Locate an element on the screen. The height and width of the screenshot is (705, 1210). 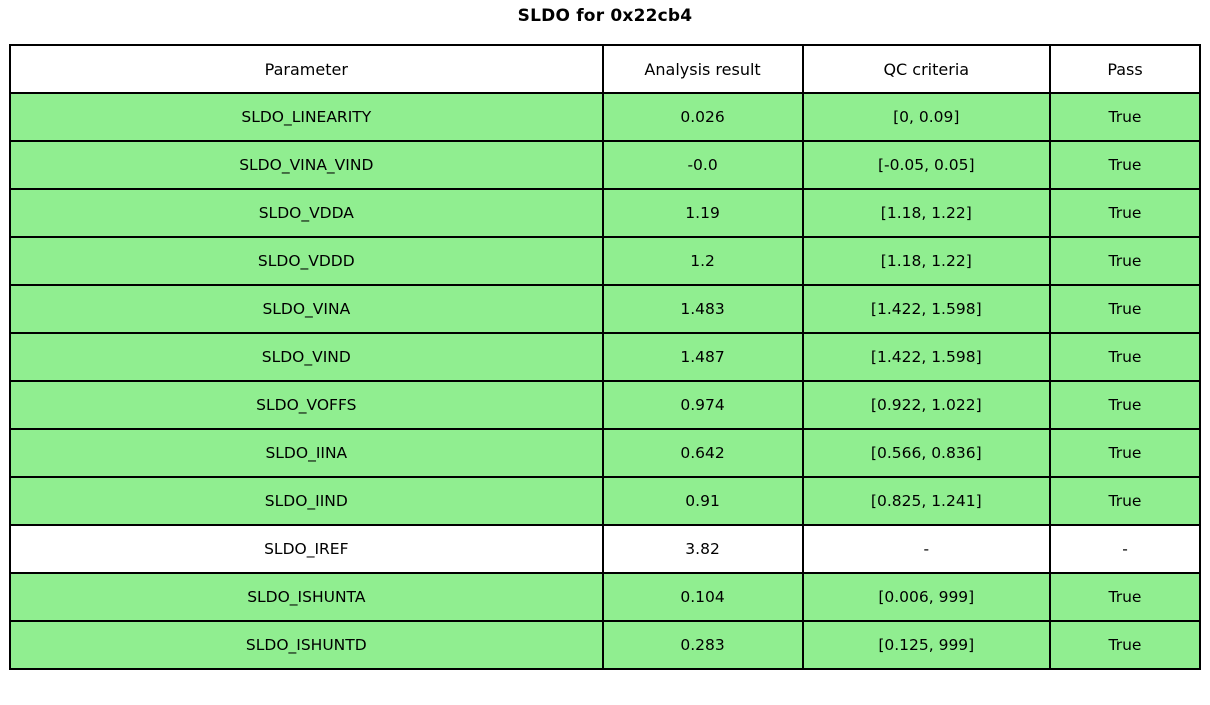
table-row: SLDO_VDDD 1.2 [1.18, 1.22] True is located at coordinates (605, 261).